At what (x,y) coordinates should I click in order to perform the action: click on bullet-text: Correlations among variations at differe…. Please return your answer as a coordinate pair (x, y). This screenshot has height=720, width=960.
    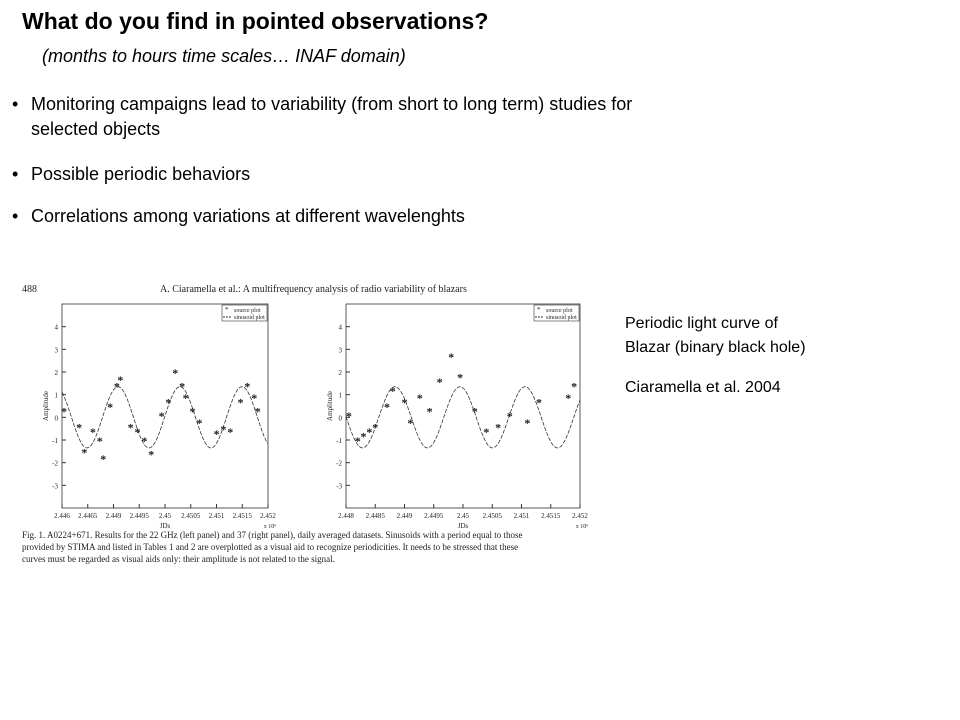
    Looking at the image, I should click on (248, 216).